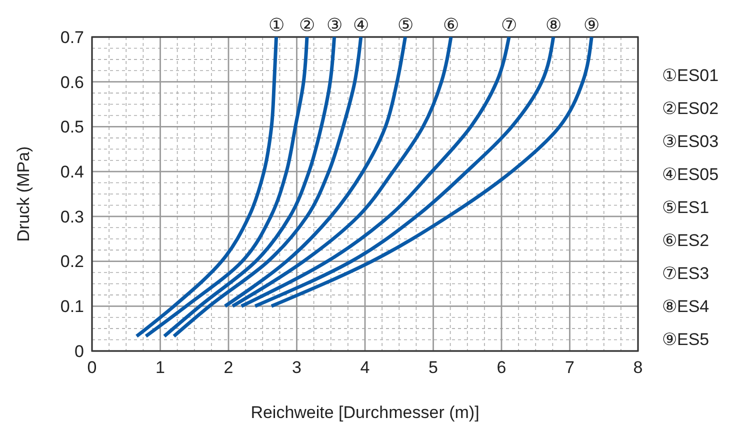 The image size is (741, 428). Describe the element at coordinates (638, 367) in the screenshot. I see `x-tick-label: 8` at that location.